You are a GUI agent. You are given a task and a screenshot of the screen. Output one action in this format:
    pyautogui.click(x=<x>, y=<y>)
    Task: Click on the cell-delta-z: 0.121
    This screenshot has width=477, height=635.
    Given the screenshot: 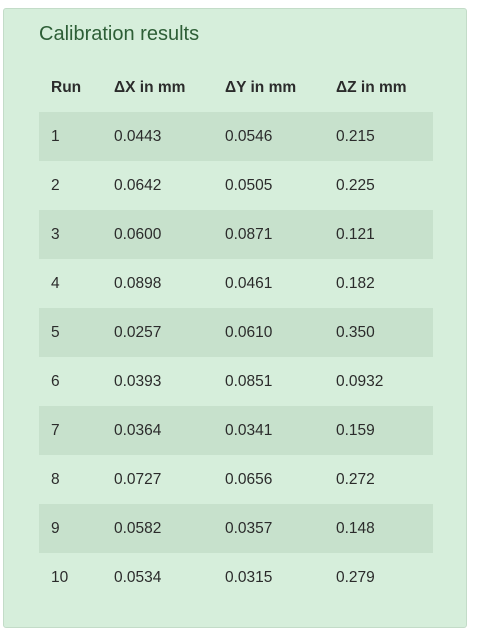 What is the action you would take?
    pyautogui.click(x=378, y=234)
    